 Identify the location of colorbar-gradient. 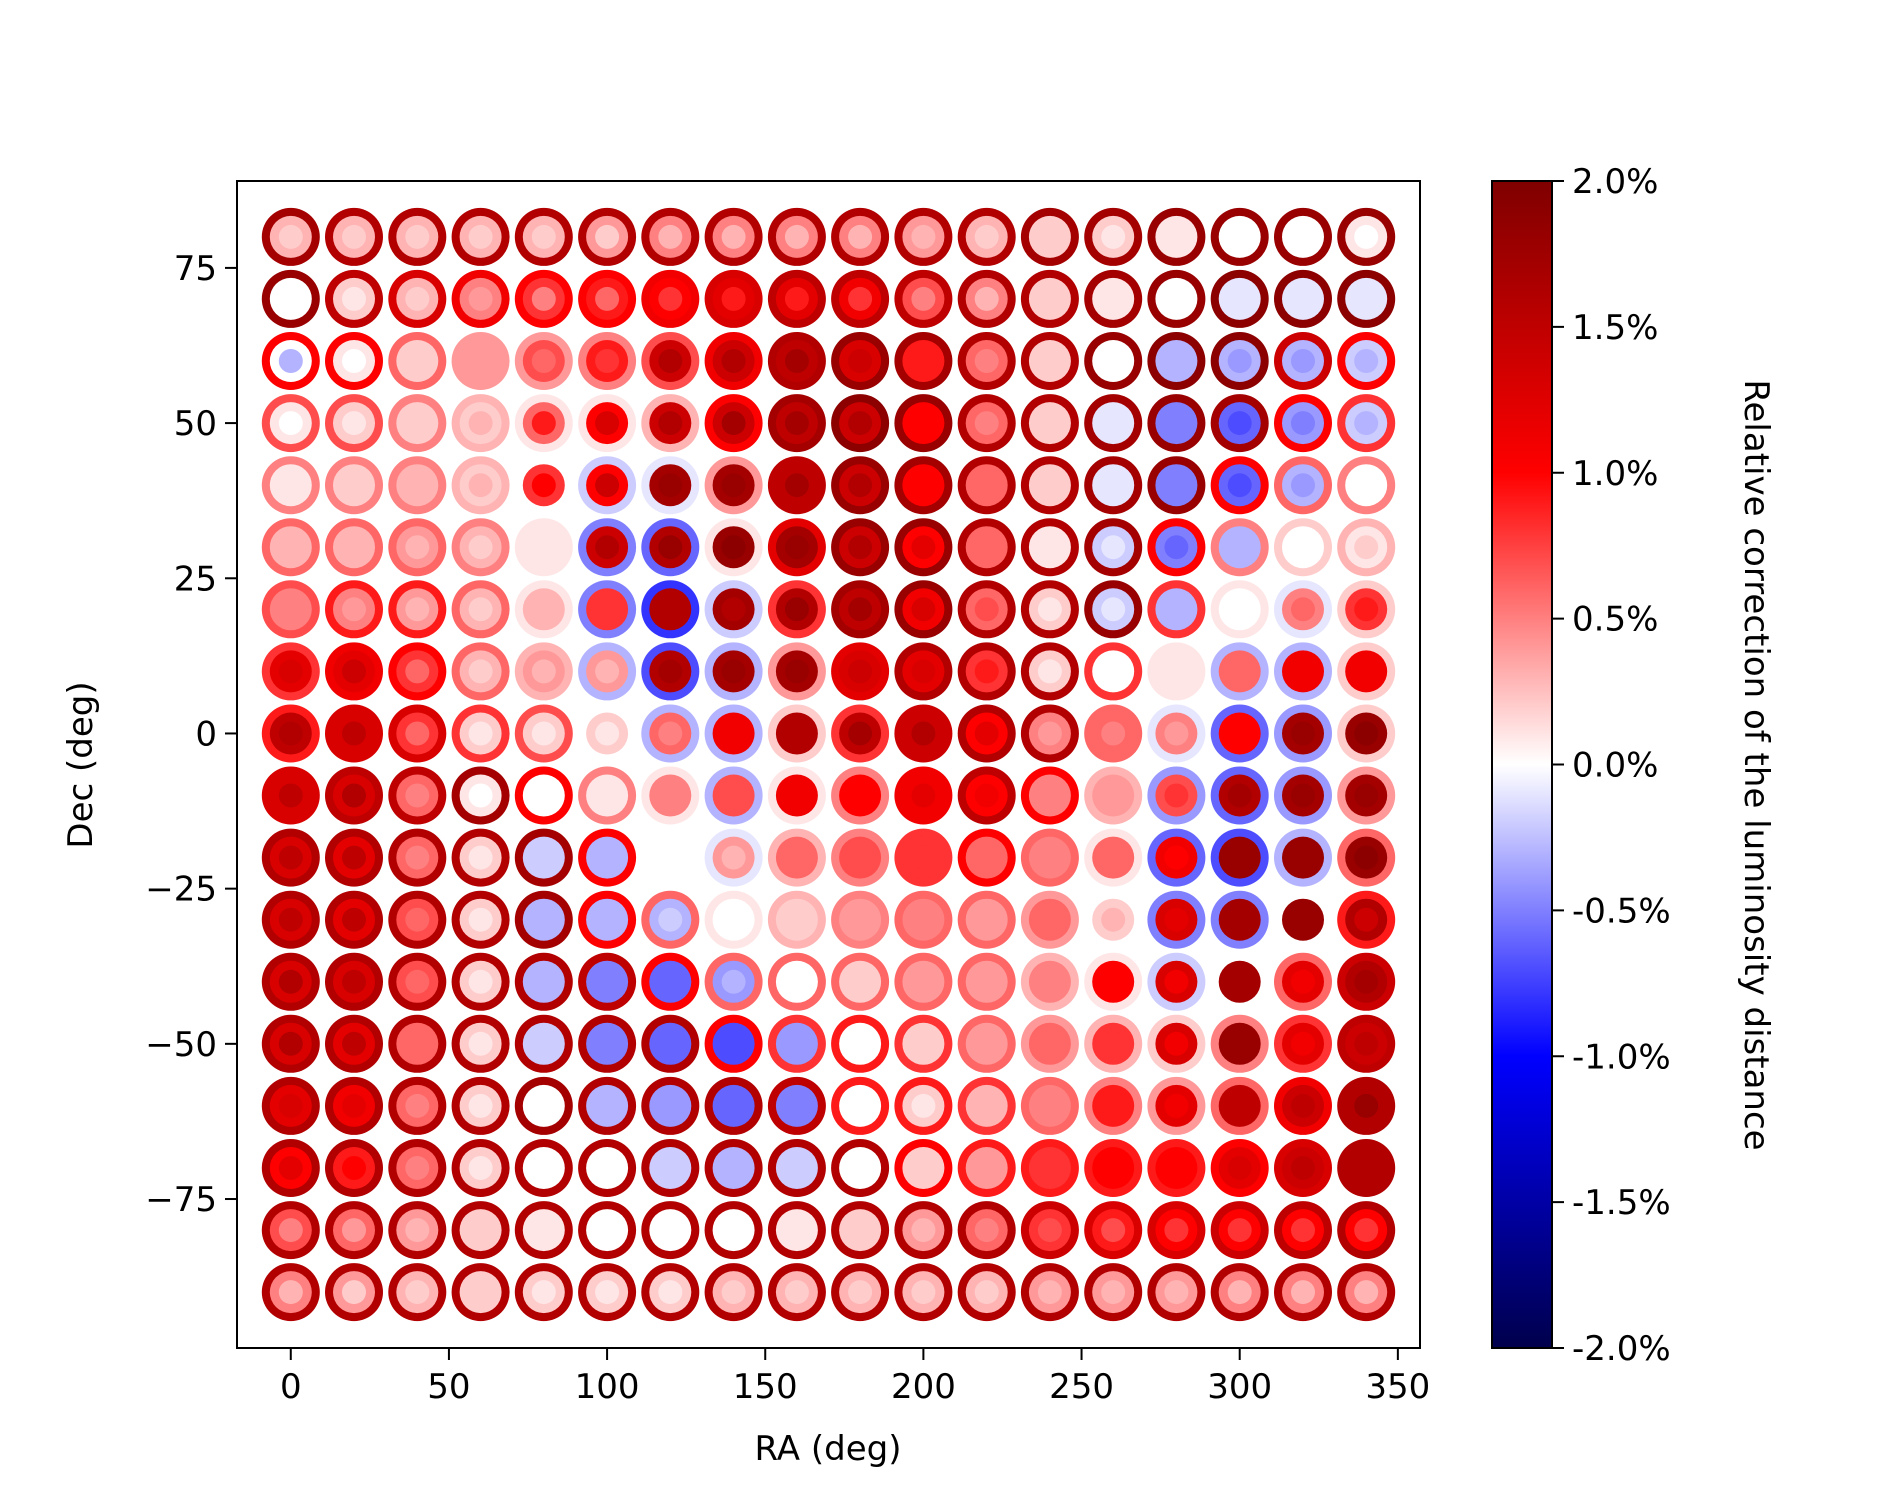
(1522, 764).